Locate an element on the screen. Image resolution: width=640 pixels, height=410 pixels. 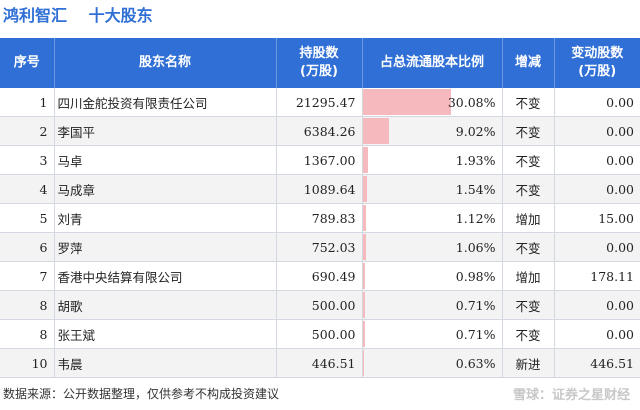
col-header-name: 股东名称 is located at coordinates (165, 63).